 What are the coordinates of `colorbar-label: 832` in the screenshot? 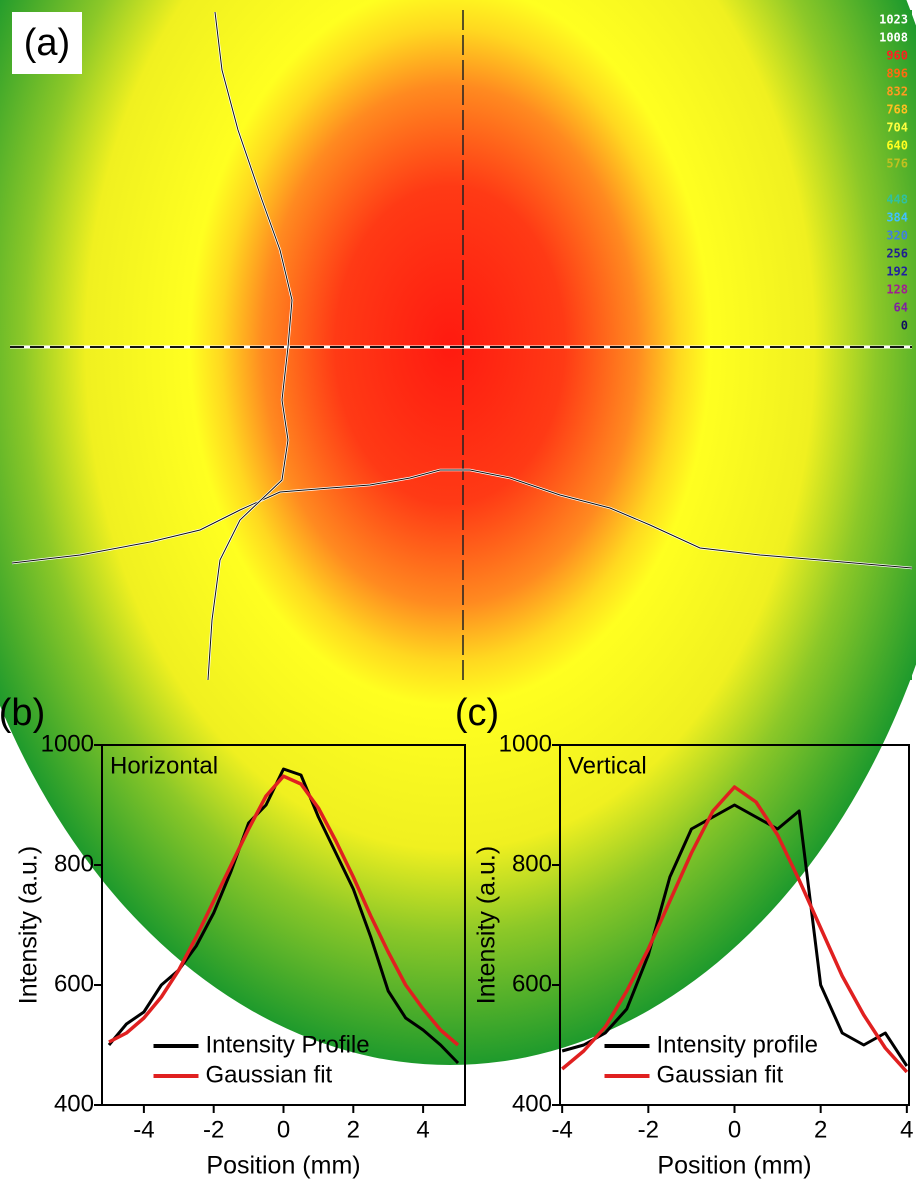 It's located at (897, 92).